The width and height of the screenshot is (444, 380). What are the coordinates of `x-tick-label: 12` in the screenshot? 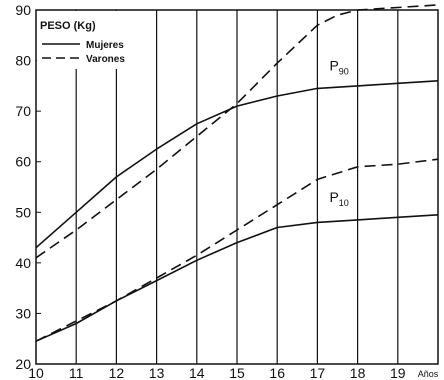 It's located at (117, 372).